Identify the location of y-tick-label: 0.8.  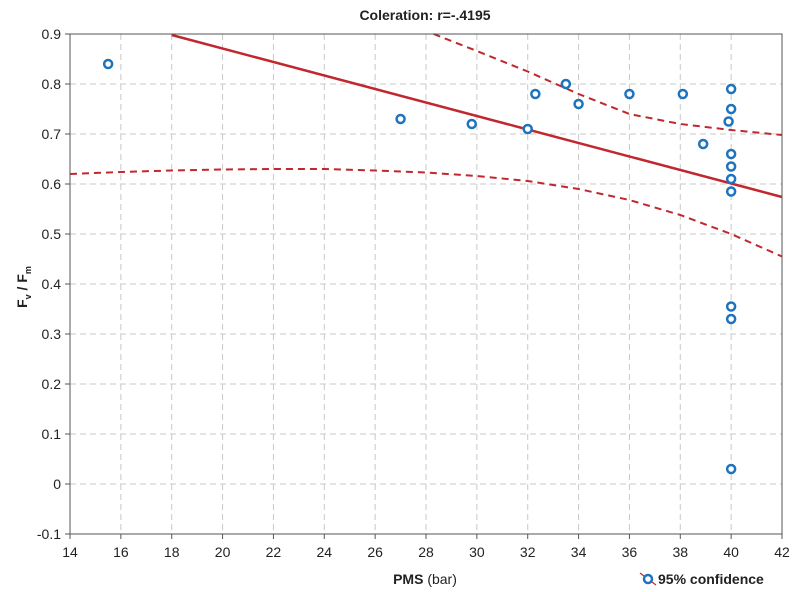
(52, 84).